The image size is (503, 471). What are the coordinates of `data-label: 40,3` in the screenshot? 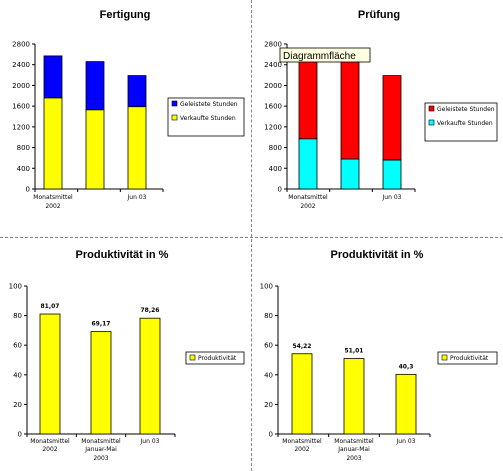 It's located at (406, 366).